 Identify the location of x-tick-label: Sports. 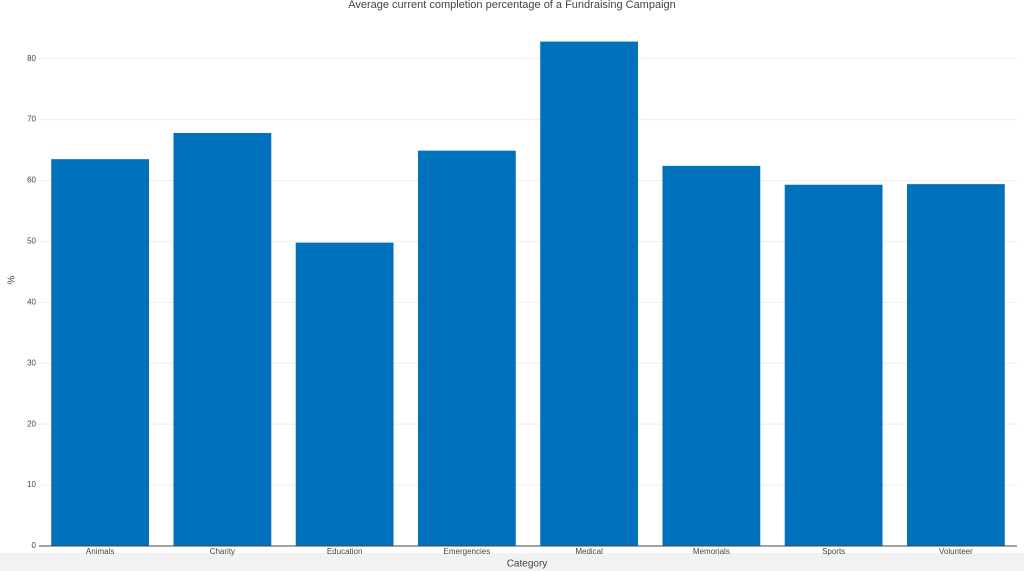
(833, 551).